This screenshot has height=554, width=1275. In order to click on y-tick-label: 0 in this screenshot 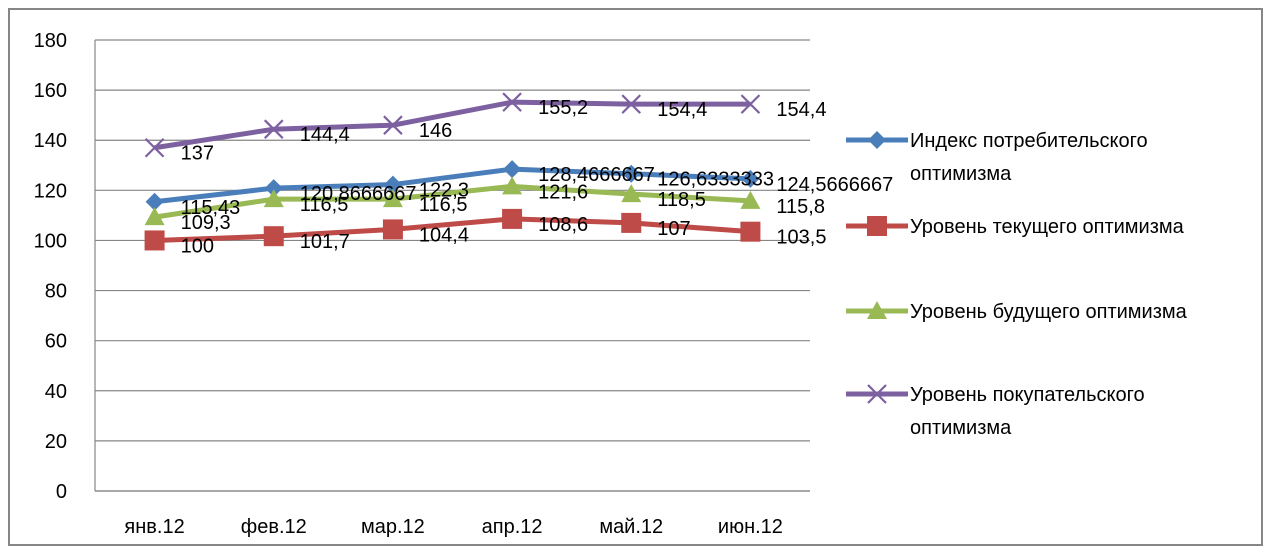, I will do `click(61, 492)`.